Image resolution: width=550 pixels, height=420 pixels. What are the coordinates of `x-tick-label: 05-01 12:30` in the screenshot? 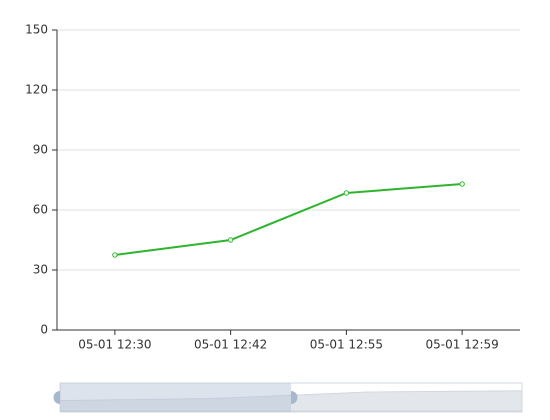 It's located at (114, 345).